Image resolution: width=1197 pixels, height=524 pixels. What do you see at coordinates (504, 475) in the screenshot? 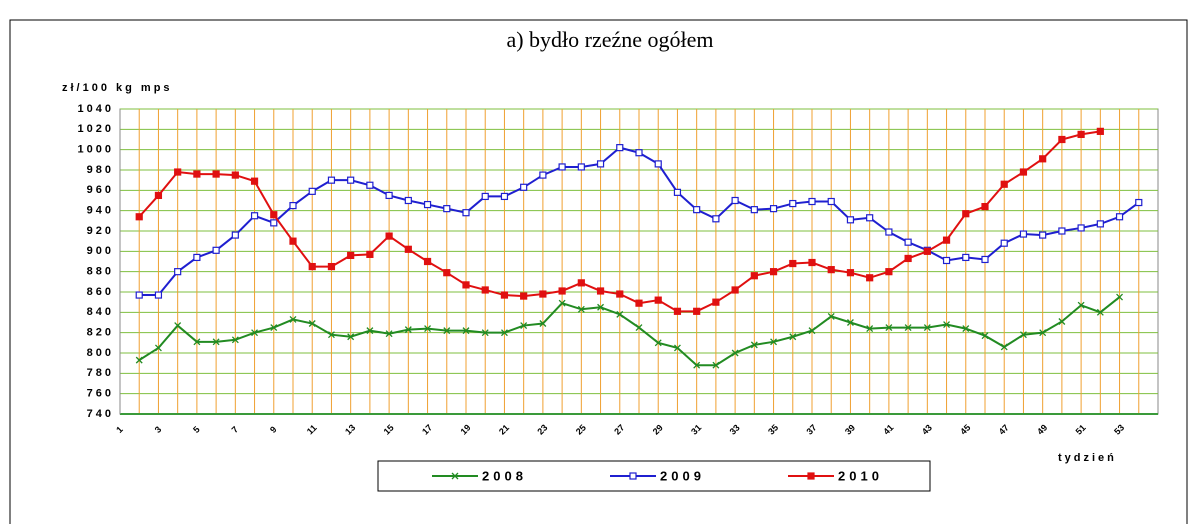
I see `legend-label: 2008` at bounding box center [504, 475].